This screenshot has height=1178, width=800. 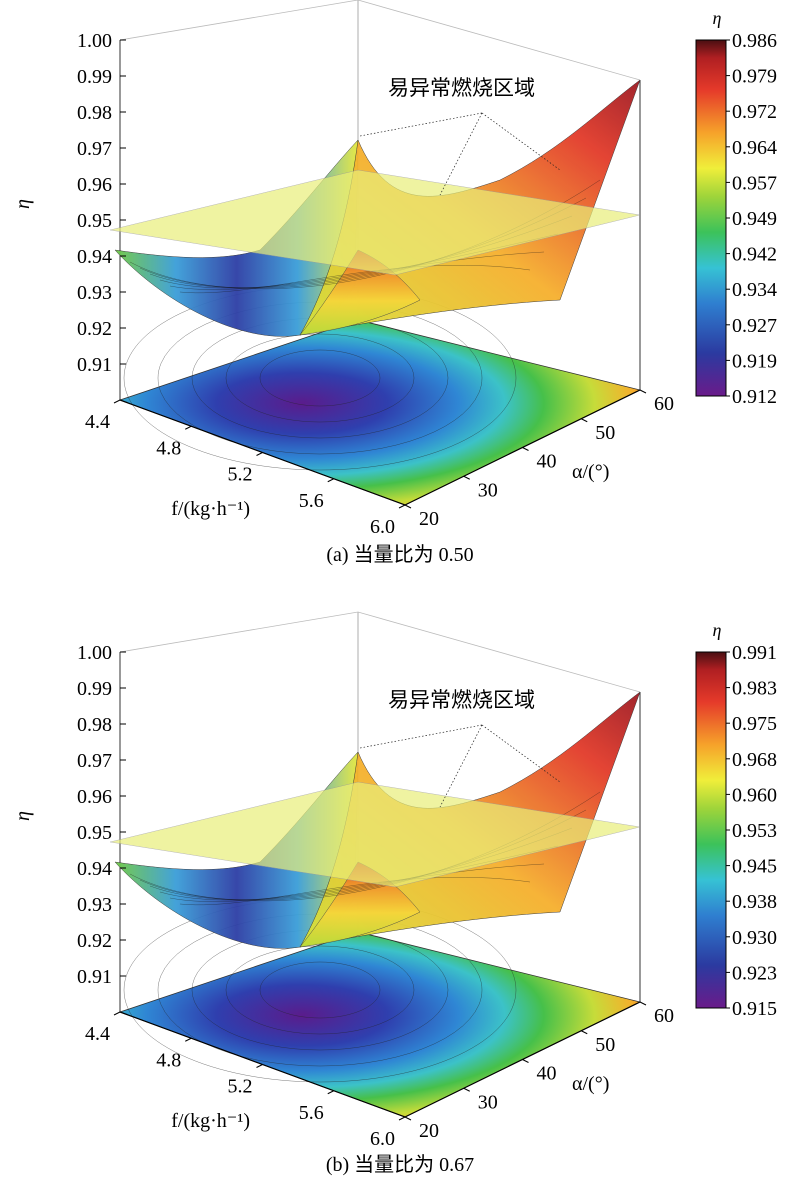 What do you see at coordinates (94, 293) in the screenshot?
I see `z-tick-label: 0.93` at bounding box center [94, 293].